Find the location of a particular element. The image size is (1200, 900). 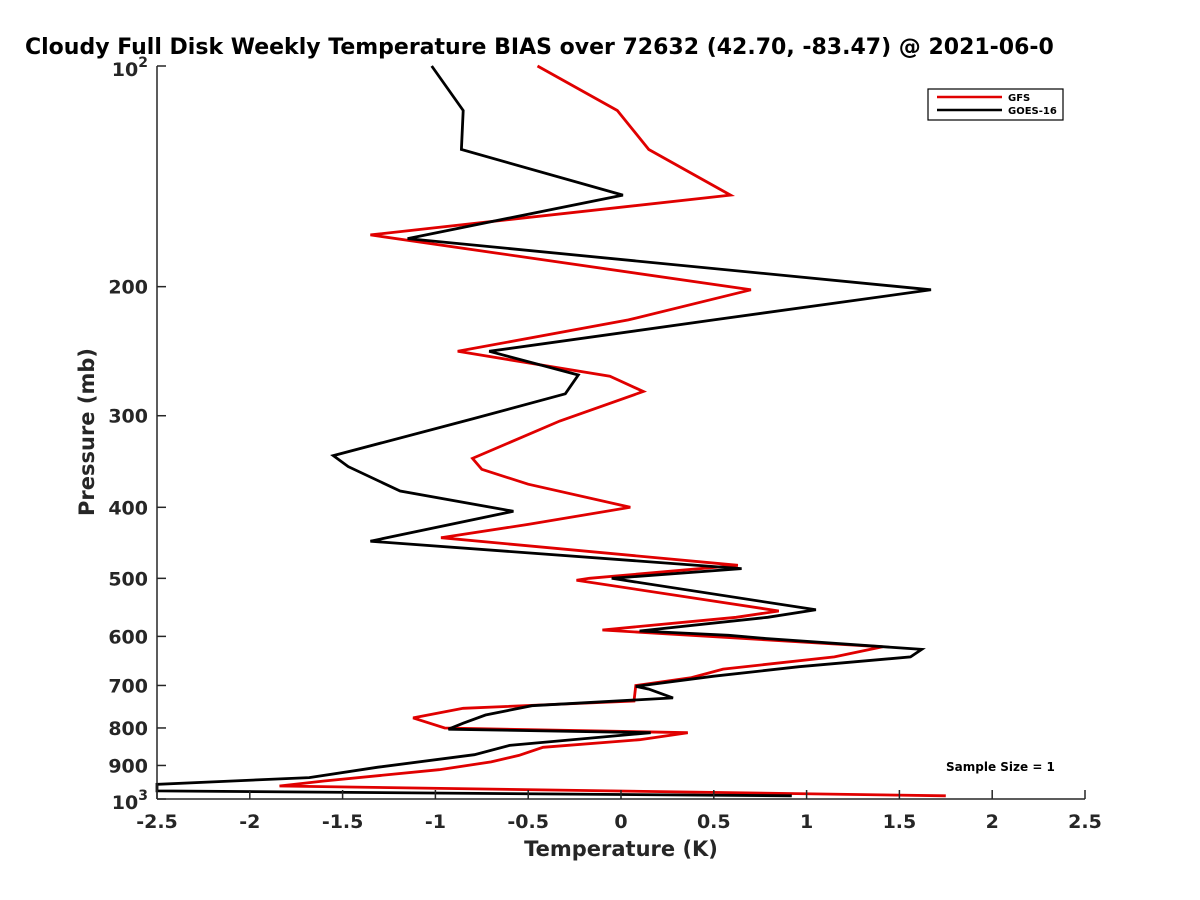

y-tick-label: 800 is located at coordinates (128, 729).